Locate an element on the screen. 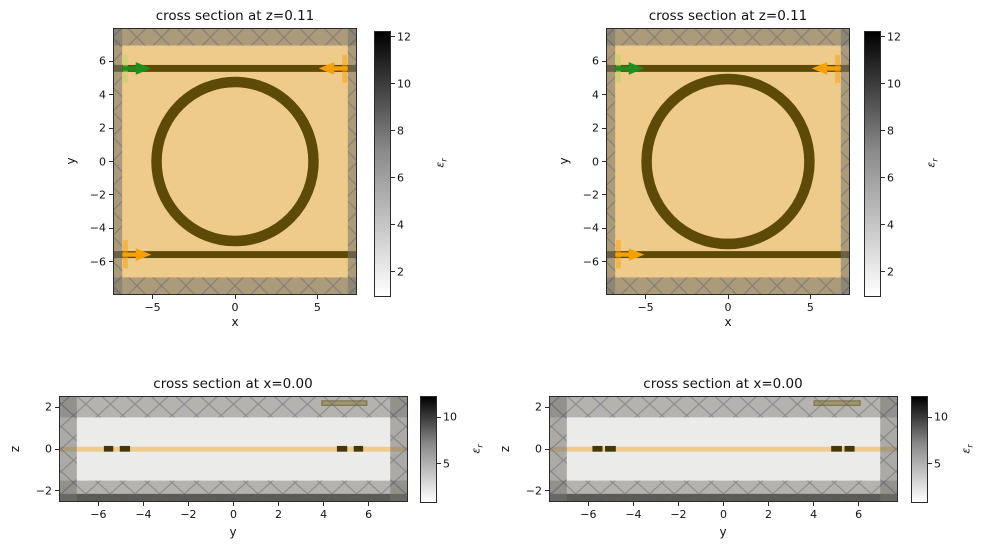 The width and height of the screenshot is (989, 554). colorbar-tick-label: 6 is located at coordinates (400, 178).